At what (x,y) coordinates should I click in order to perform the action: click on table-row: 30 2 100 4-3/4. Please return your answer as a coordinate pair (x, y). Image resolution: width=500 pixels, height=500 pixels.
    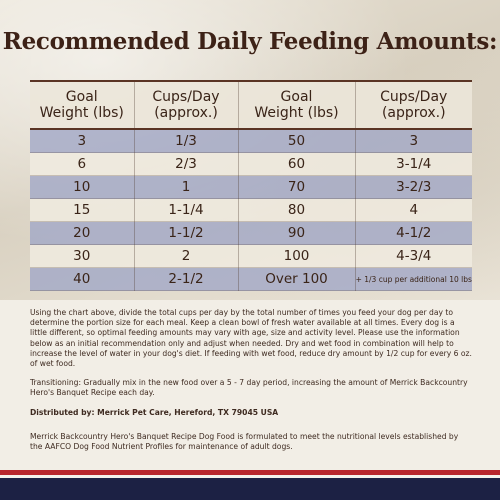
    Looking at the image, I should click on (251, 256).